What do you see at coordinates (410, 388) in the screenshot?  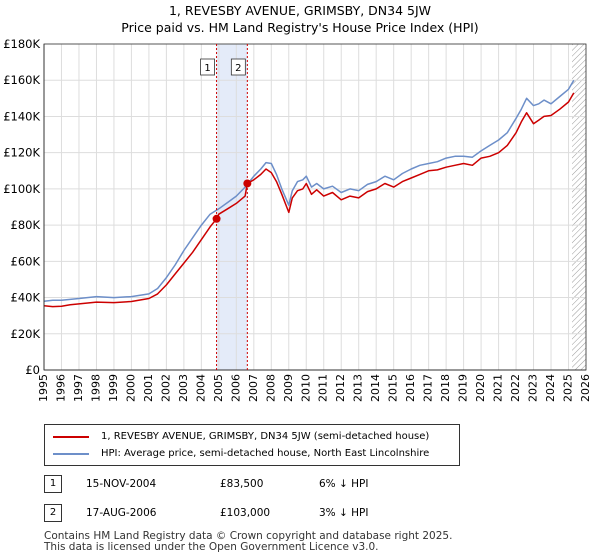 I see `x-tick-label: 2016` at bounding box center [410, 388].